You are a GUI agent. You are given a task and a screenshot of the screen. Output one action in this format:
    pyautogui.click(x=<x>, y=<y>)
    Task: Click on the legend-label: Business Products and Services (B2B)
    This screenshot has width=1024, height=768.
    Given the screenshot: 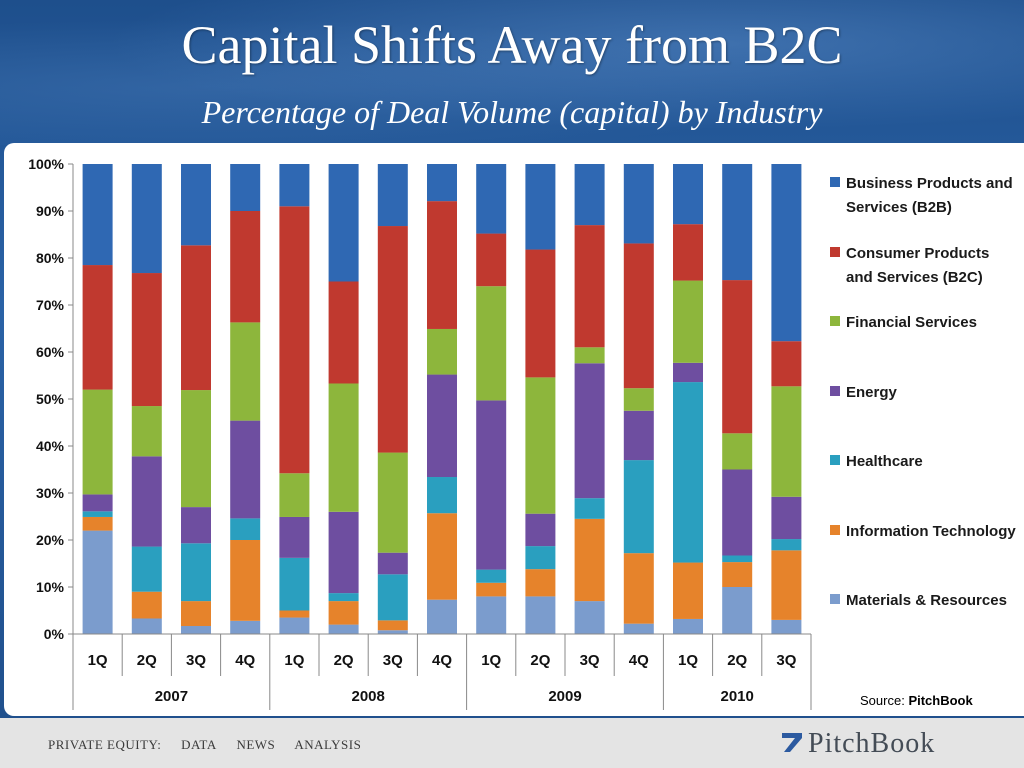 What is the action you would take?
    pyautogui.click(x=929, y=195)
    